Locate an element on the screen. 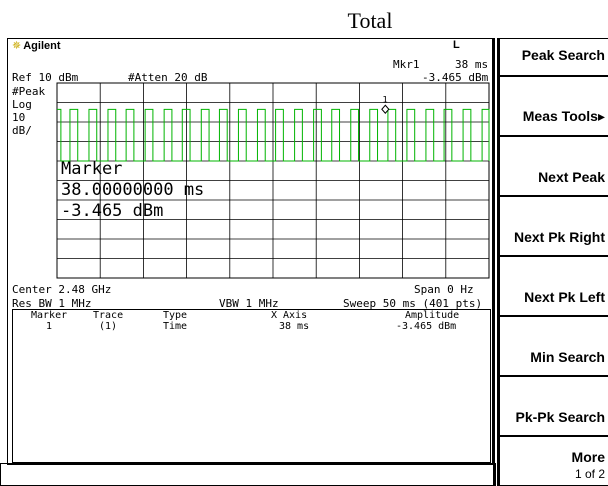  col-header-marker: Marker is located at coordinates (49, 315).